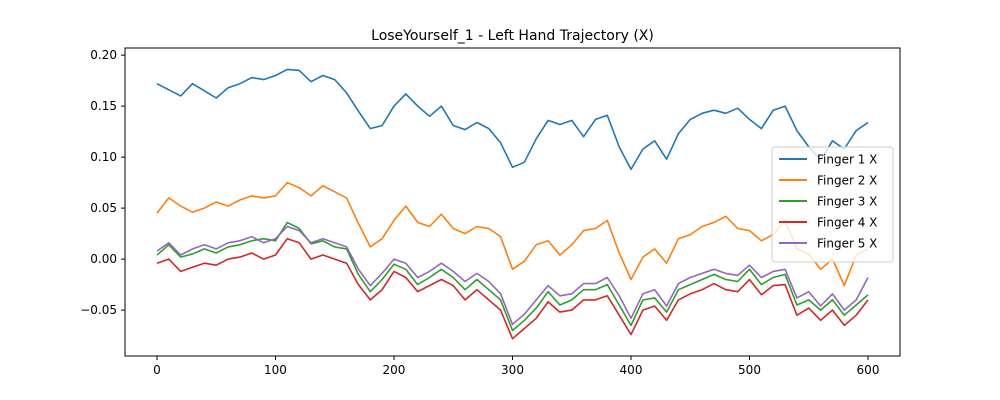 The image size is (1000, 400). Describe the element at coordinates (847, 244) in the screenshot. I see `legend-label: Finger 5 X` at that location.